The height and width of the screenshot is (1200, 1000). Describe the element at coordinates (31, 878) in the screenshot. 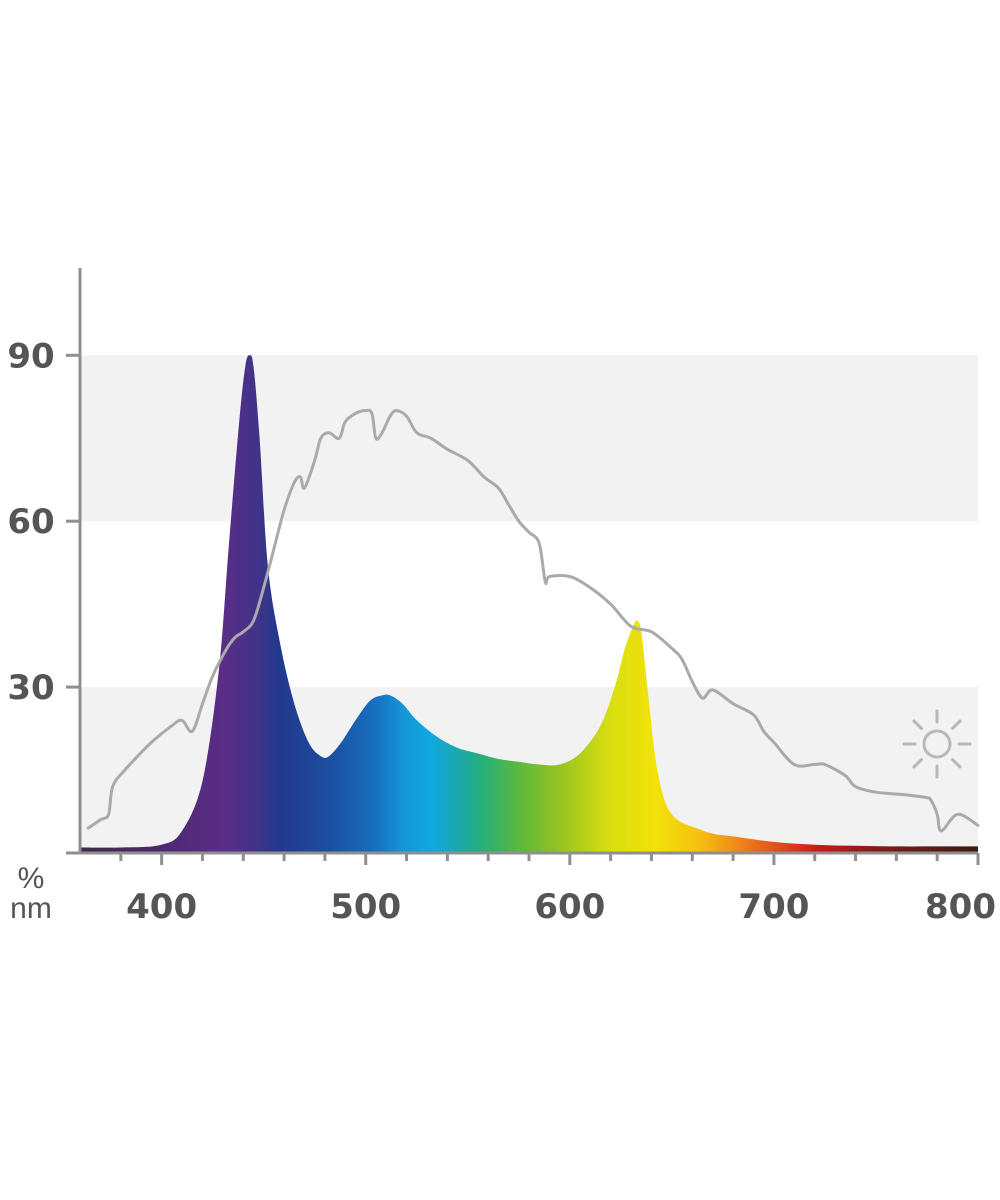

I see `y-axis-unit-label: %` at that location.